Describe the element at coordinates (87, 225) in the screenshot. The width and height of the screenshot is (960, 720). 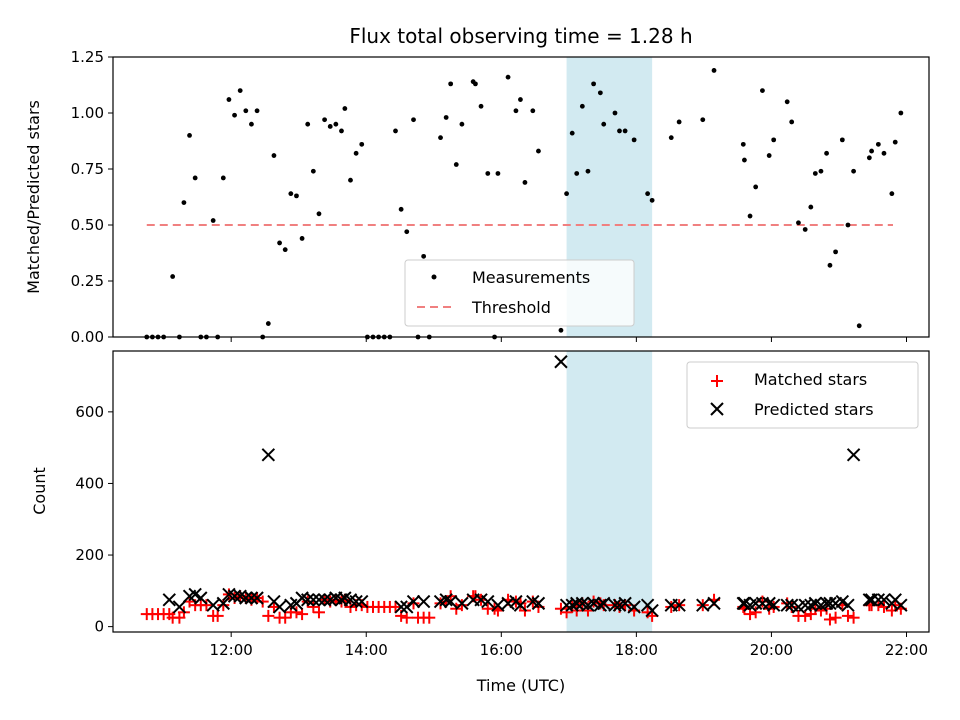
I see `top-y-tick-label: 0.50` at that location.